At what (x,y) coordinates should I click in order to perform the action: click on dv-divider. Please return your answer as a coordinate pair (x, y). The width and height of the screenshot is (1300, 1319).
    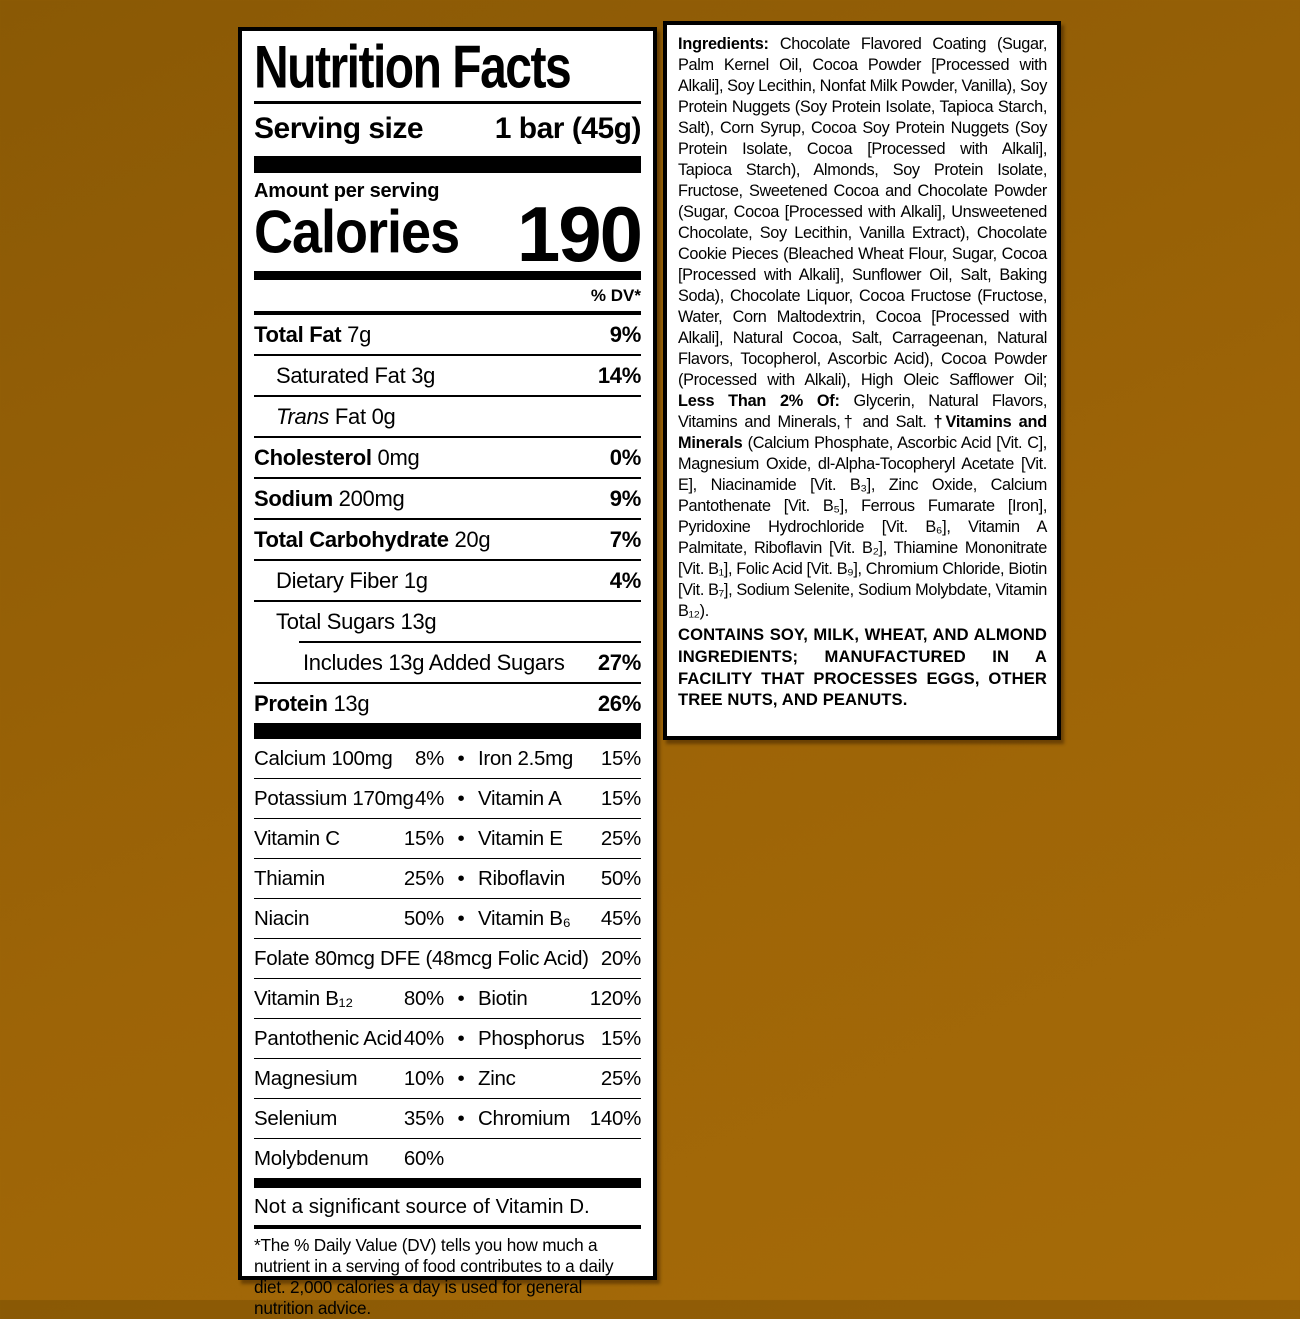
    Looking at the image, I should click on (447, 312).